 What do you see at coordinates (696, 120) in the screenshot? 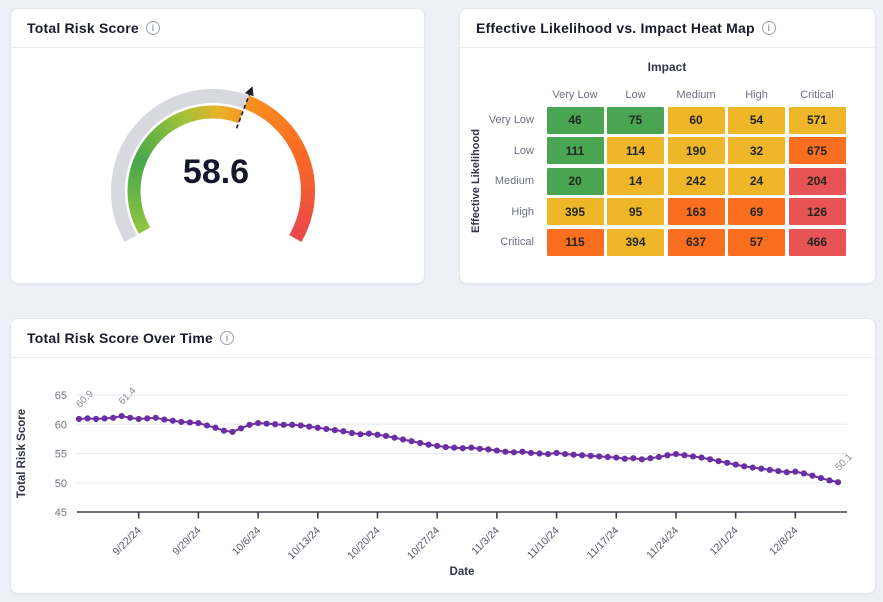
I see `heatmap-cell: 60` at bounding box center [696, 120].